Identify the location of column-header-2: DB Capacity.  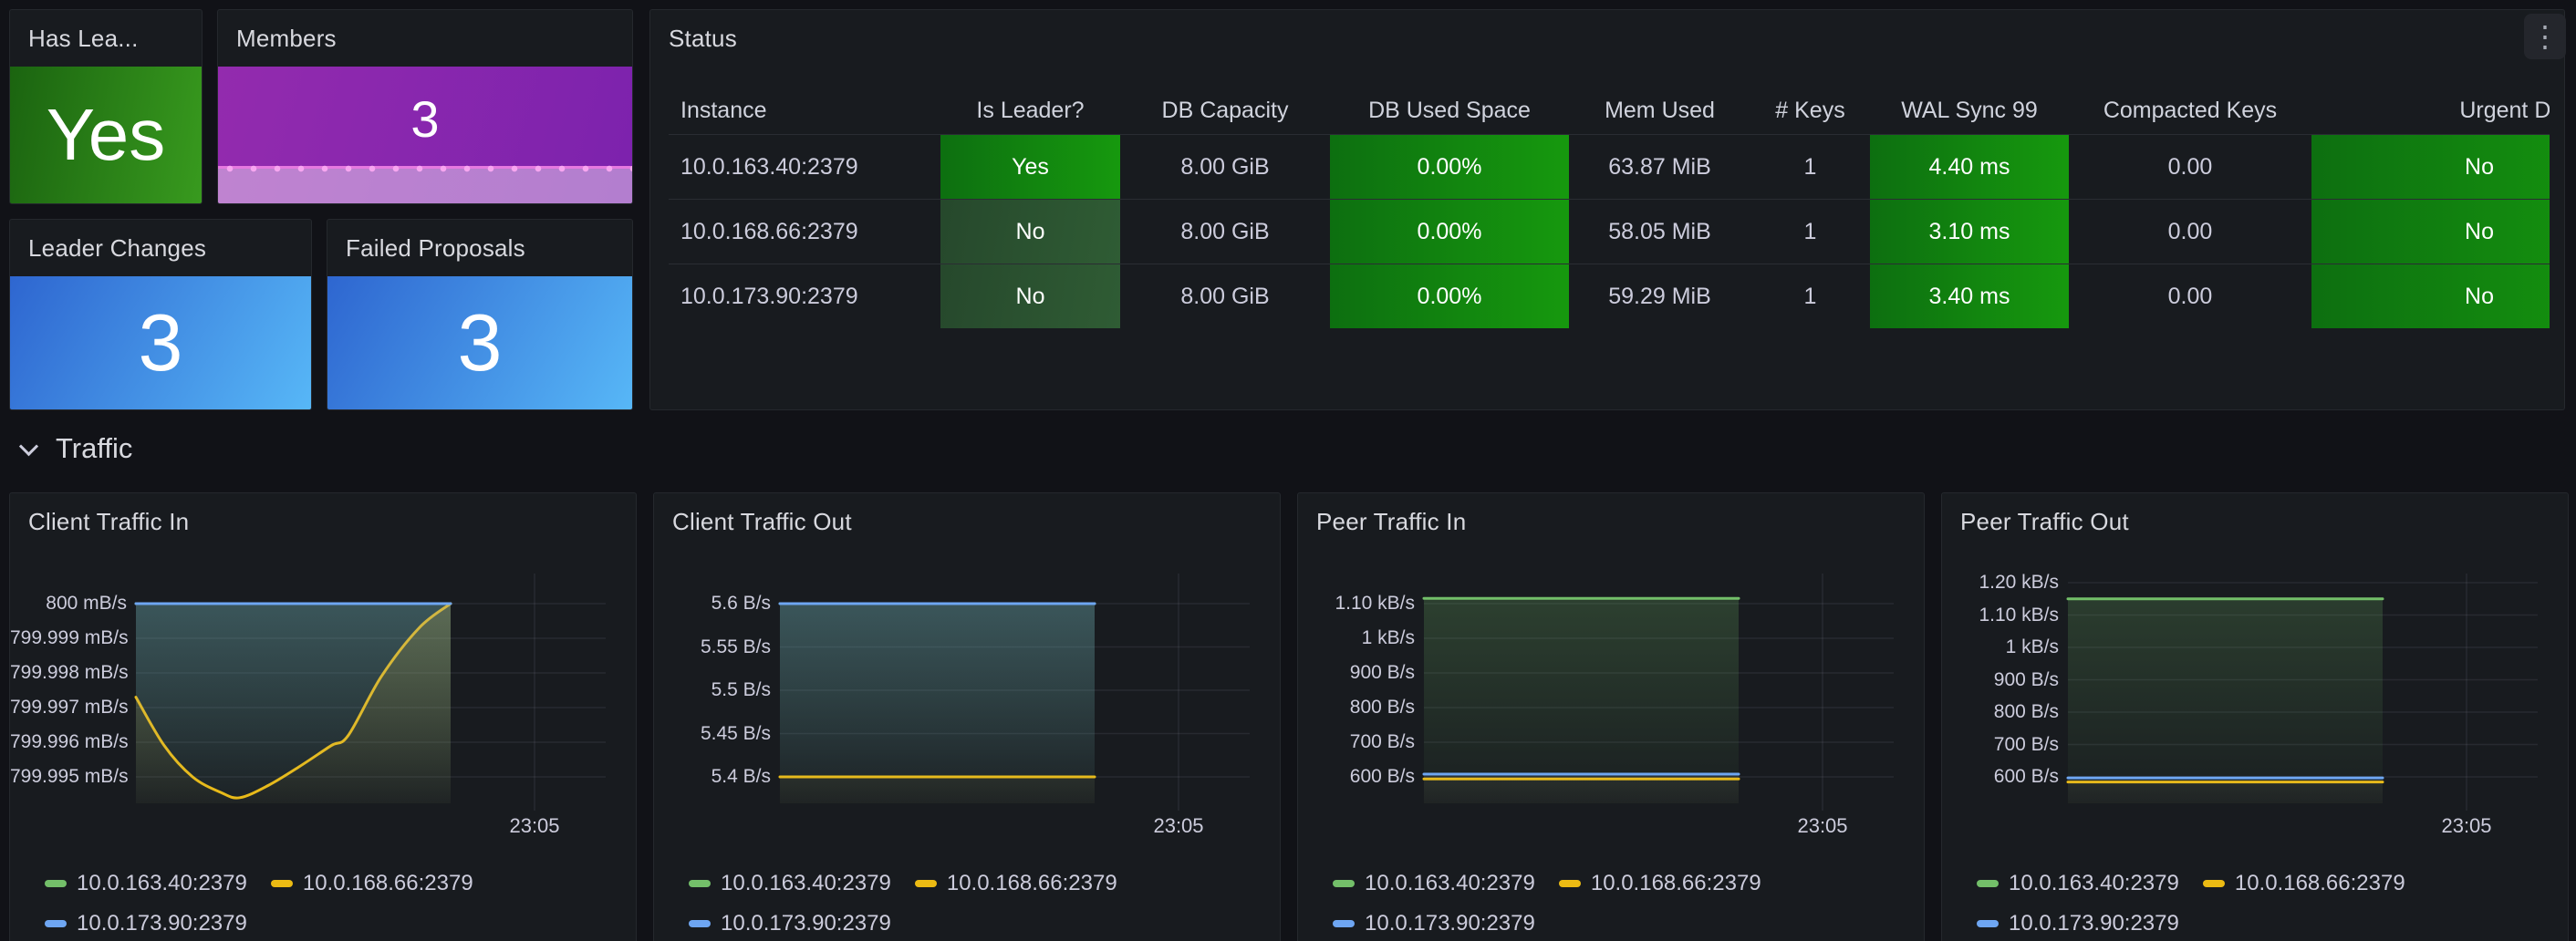
(1225, 110).